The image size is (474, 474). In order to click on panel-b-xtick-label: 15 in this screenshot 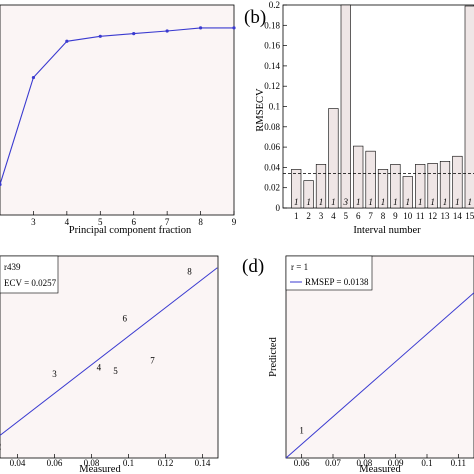, I will do `click(469, 216)`.